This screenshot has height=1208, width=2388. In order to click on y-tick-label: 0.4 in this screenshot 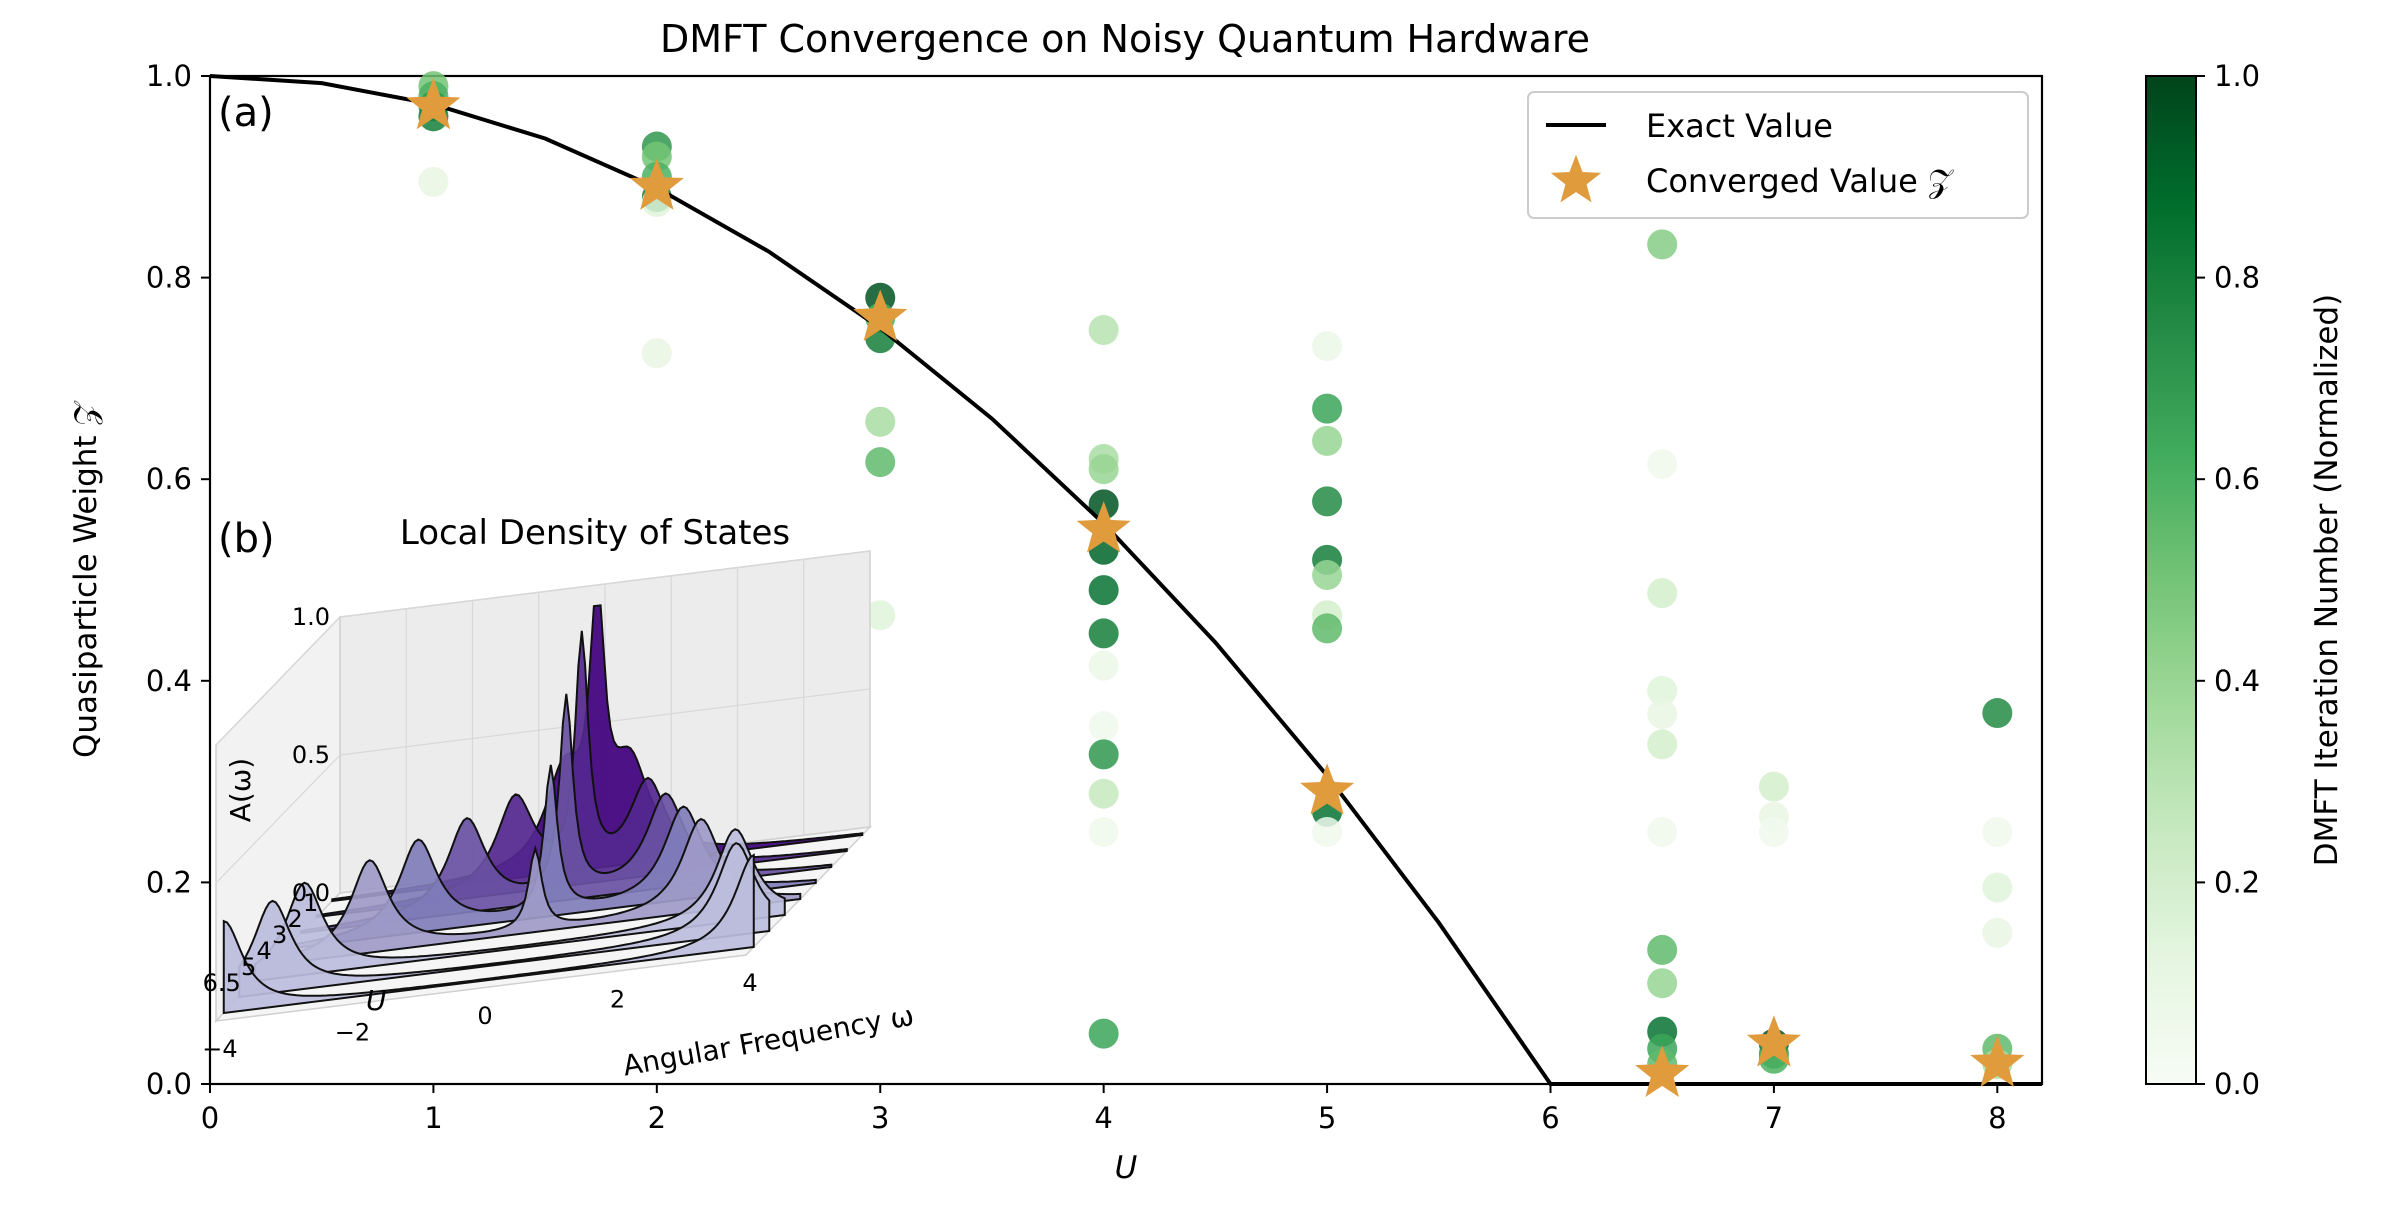, I will do `click(169, 681)`.